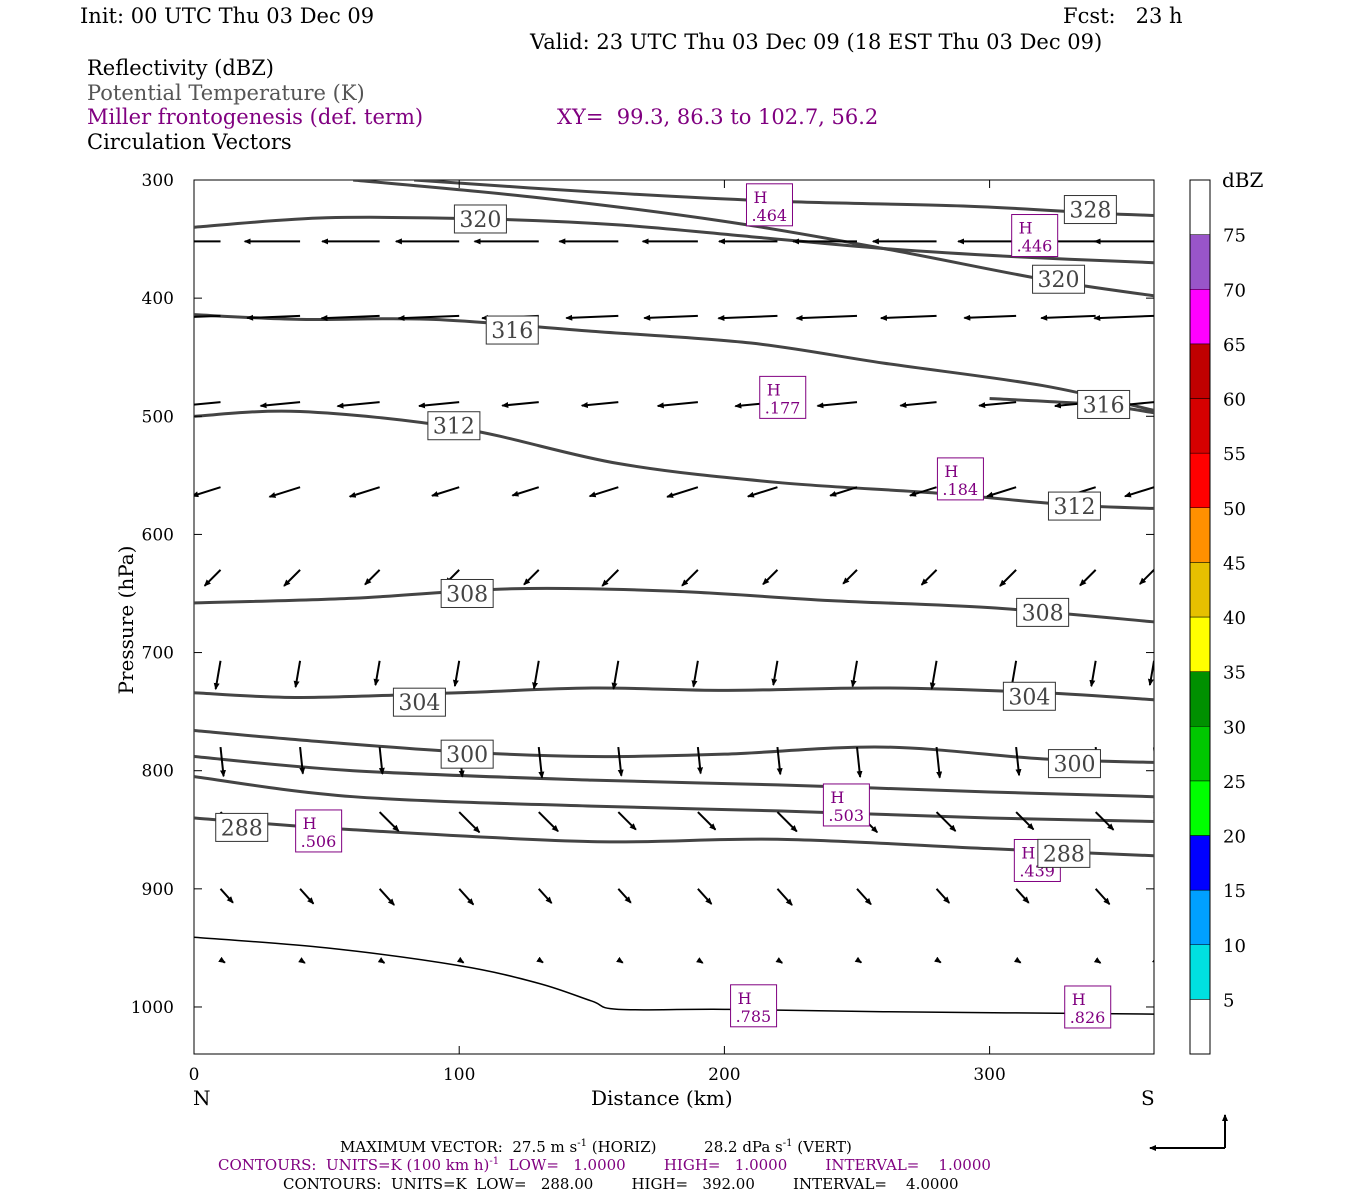 The width and height of the screenshot is (1350, 1200). What do you see at coordinates (1234, 673) in the screenshot?
I see `colorbar-label: 35` at bounding box center [1234, 673].